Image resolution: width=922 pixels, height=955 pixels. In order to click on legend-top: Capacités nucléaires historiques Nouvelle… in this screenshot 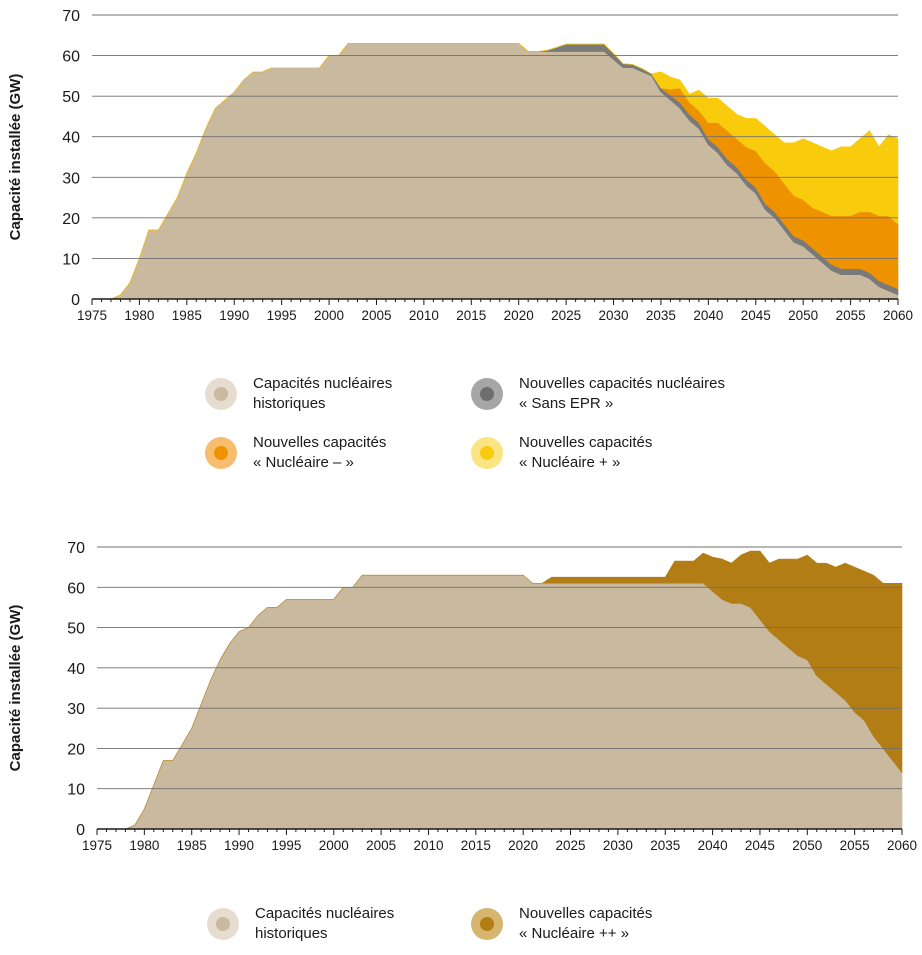, I will do `click(461, 432)`.